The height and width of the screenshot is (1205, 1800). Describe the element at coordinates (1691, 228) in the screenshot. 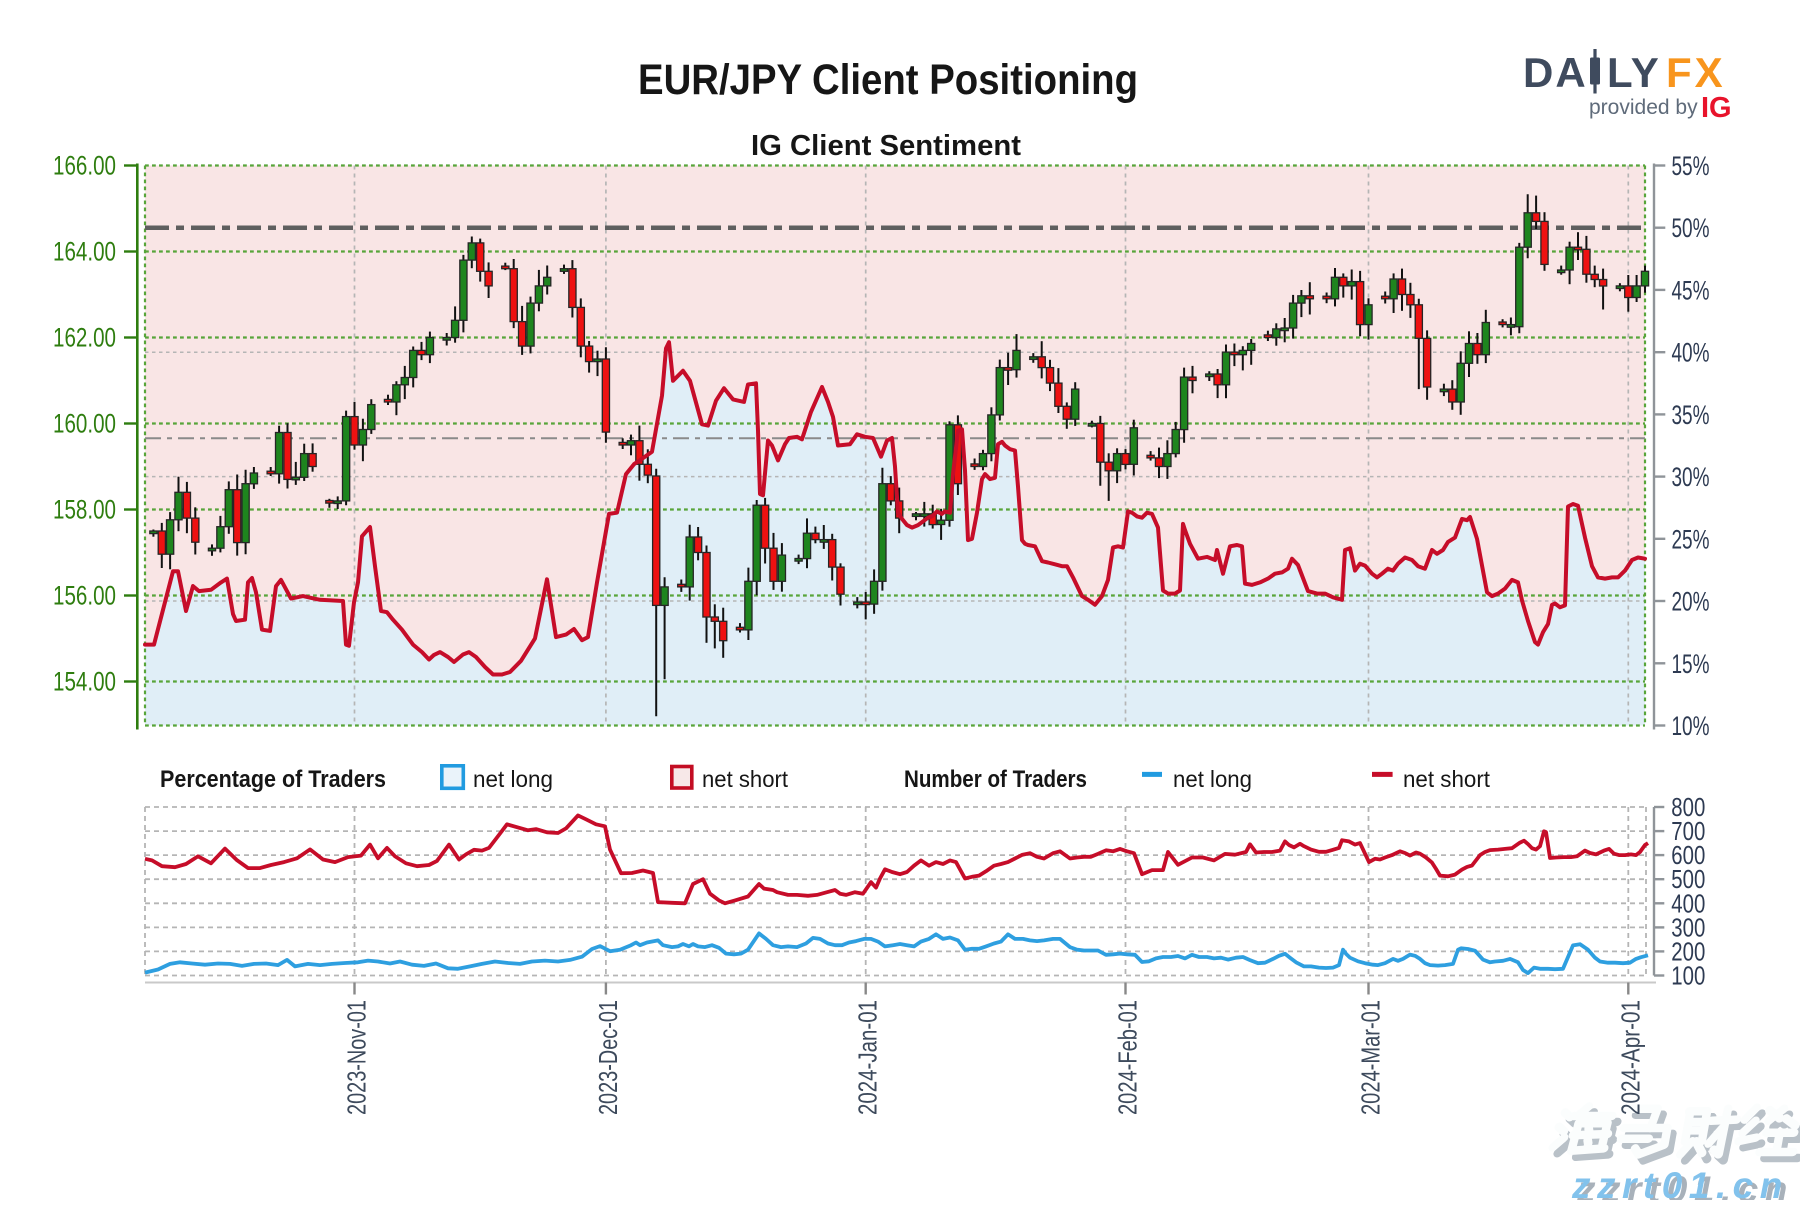

I see `svg-text: 50%` at that location.